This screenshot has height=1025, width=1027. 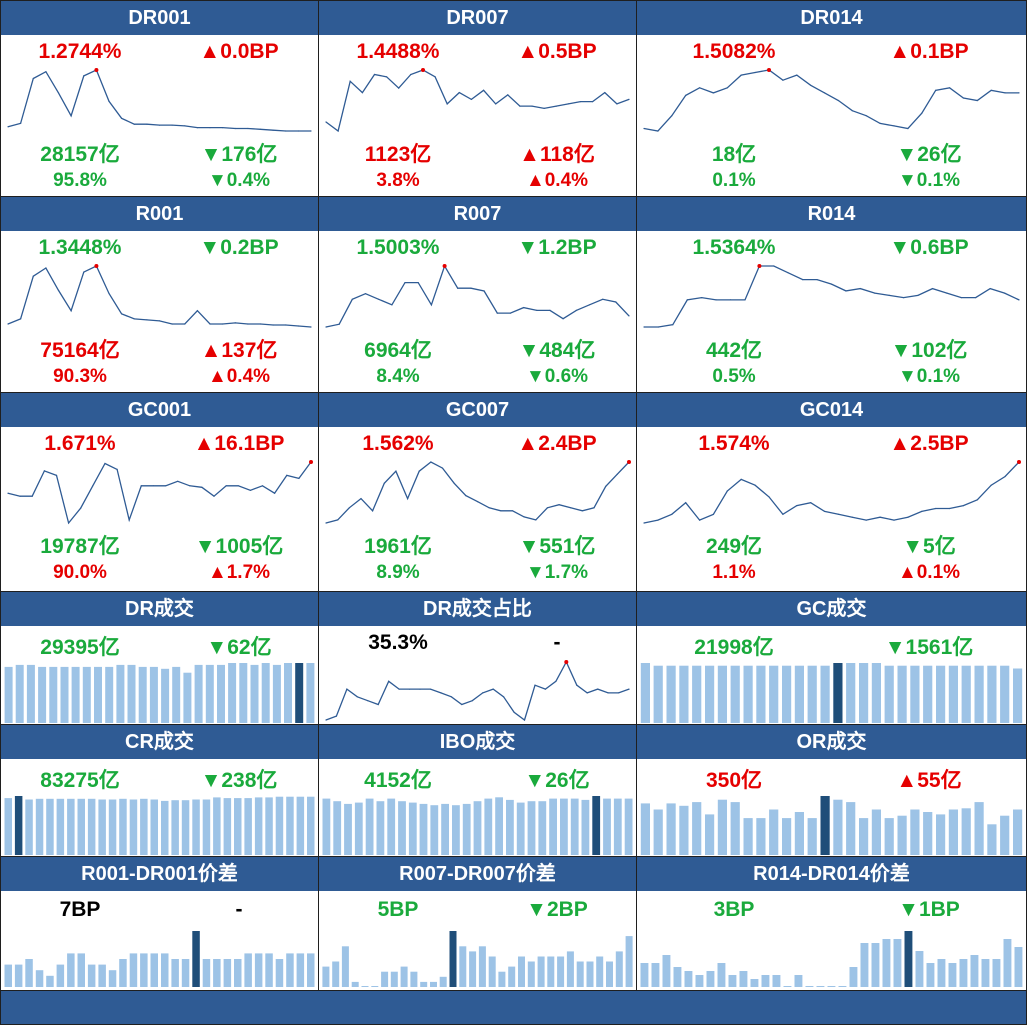 What do you see at coordinates (929, 154) in the screenshot?
I see `volume-change: ▼26亿` at bounding box center [929, 154].